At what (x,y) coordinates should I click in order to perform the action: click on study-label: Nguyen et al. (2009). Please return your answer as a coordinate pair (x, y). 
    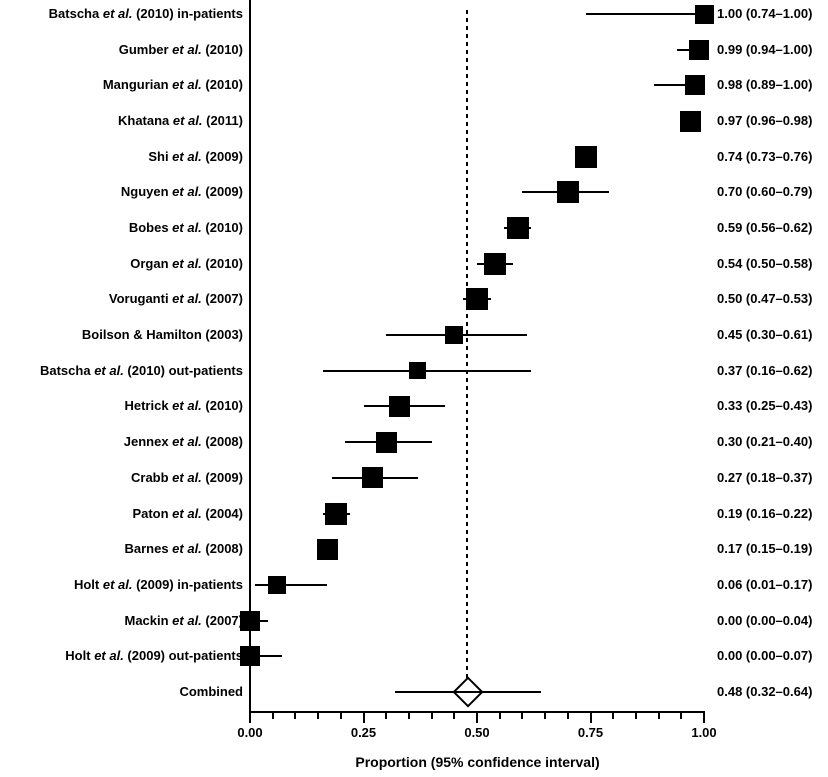
    Looking at the image, I should click on (121, 192).